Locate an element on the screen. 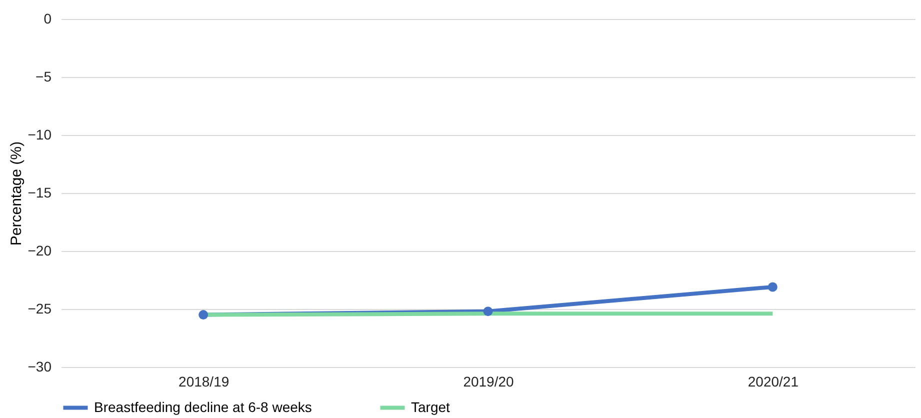  x-tick-label: 2018/19 is located at coordinates (204, 382).